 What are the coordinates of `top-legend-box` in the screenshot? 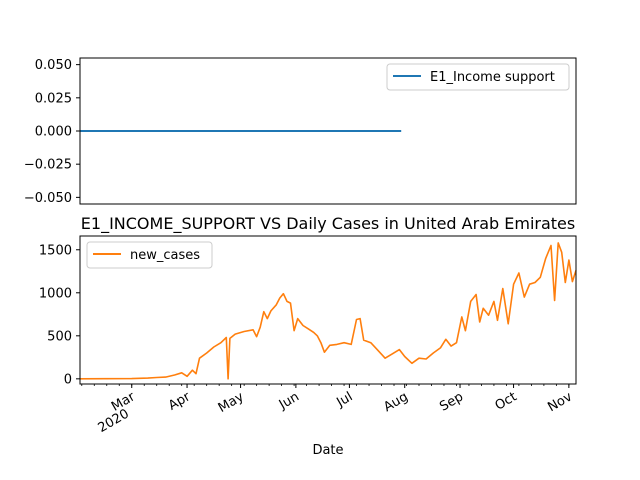 It's located at (478, 77).